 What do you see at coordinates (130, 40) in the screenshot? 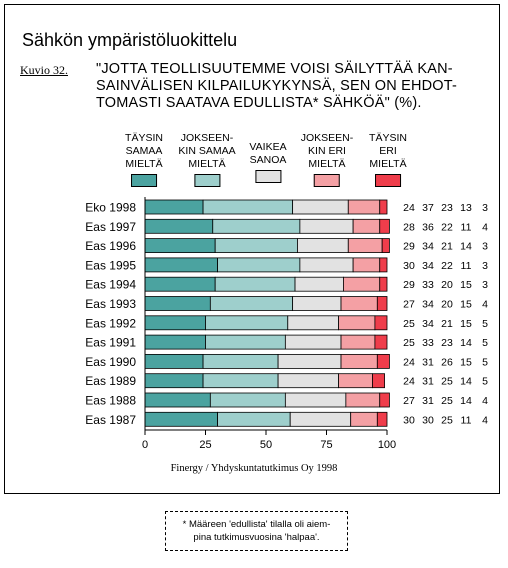
I see `page-title: Sähkön ympäristöluokittelu` at bounding box center [130, 40].